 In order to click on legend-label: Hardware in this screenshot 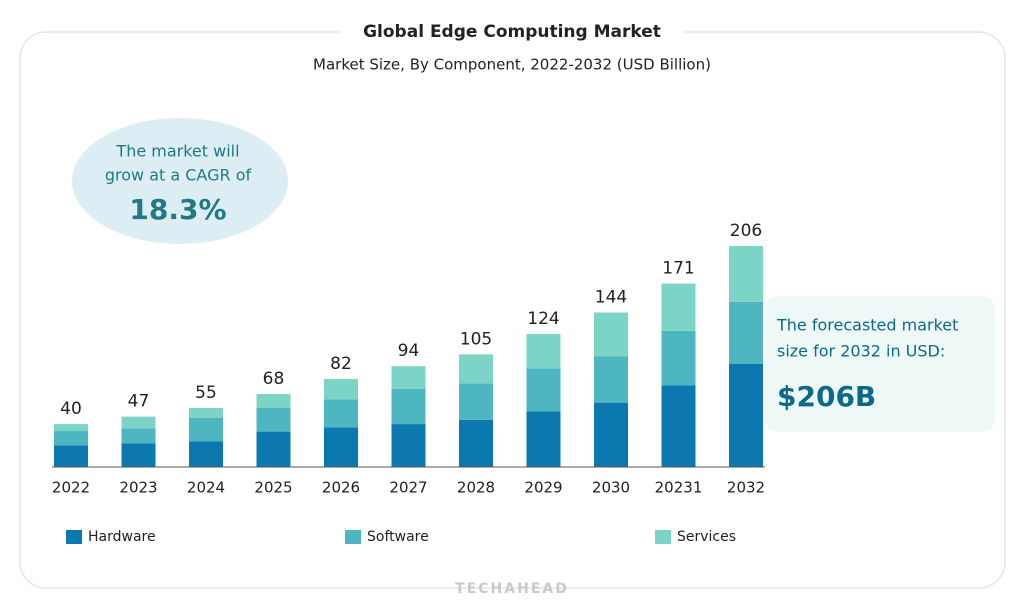, I will do `click(122, 537)`.